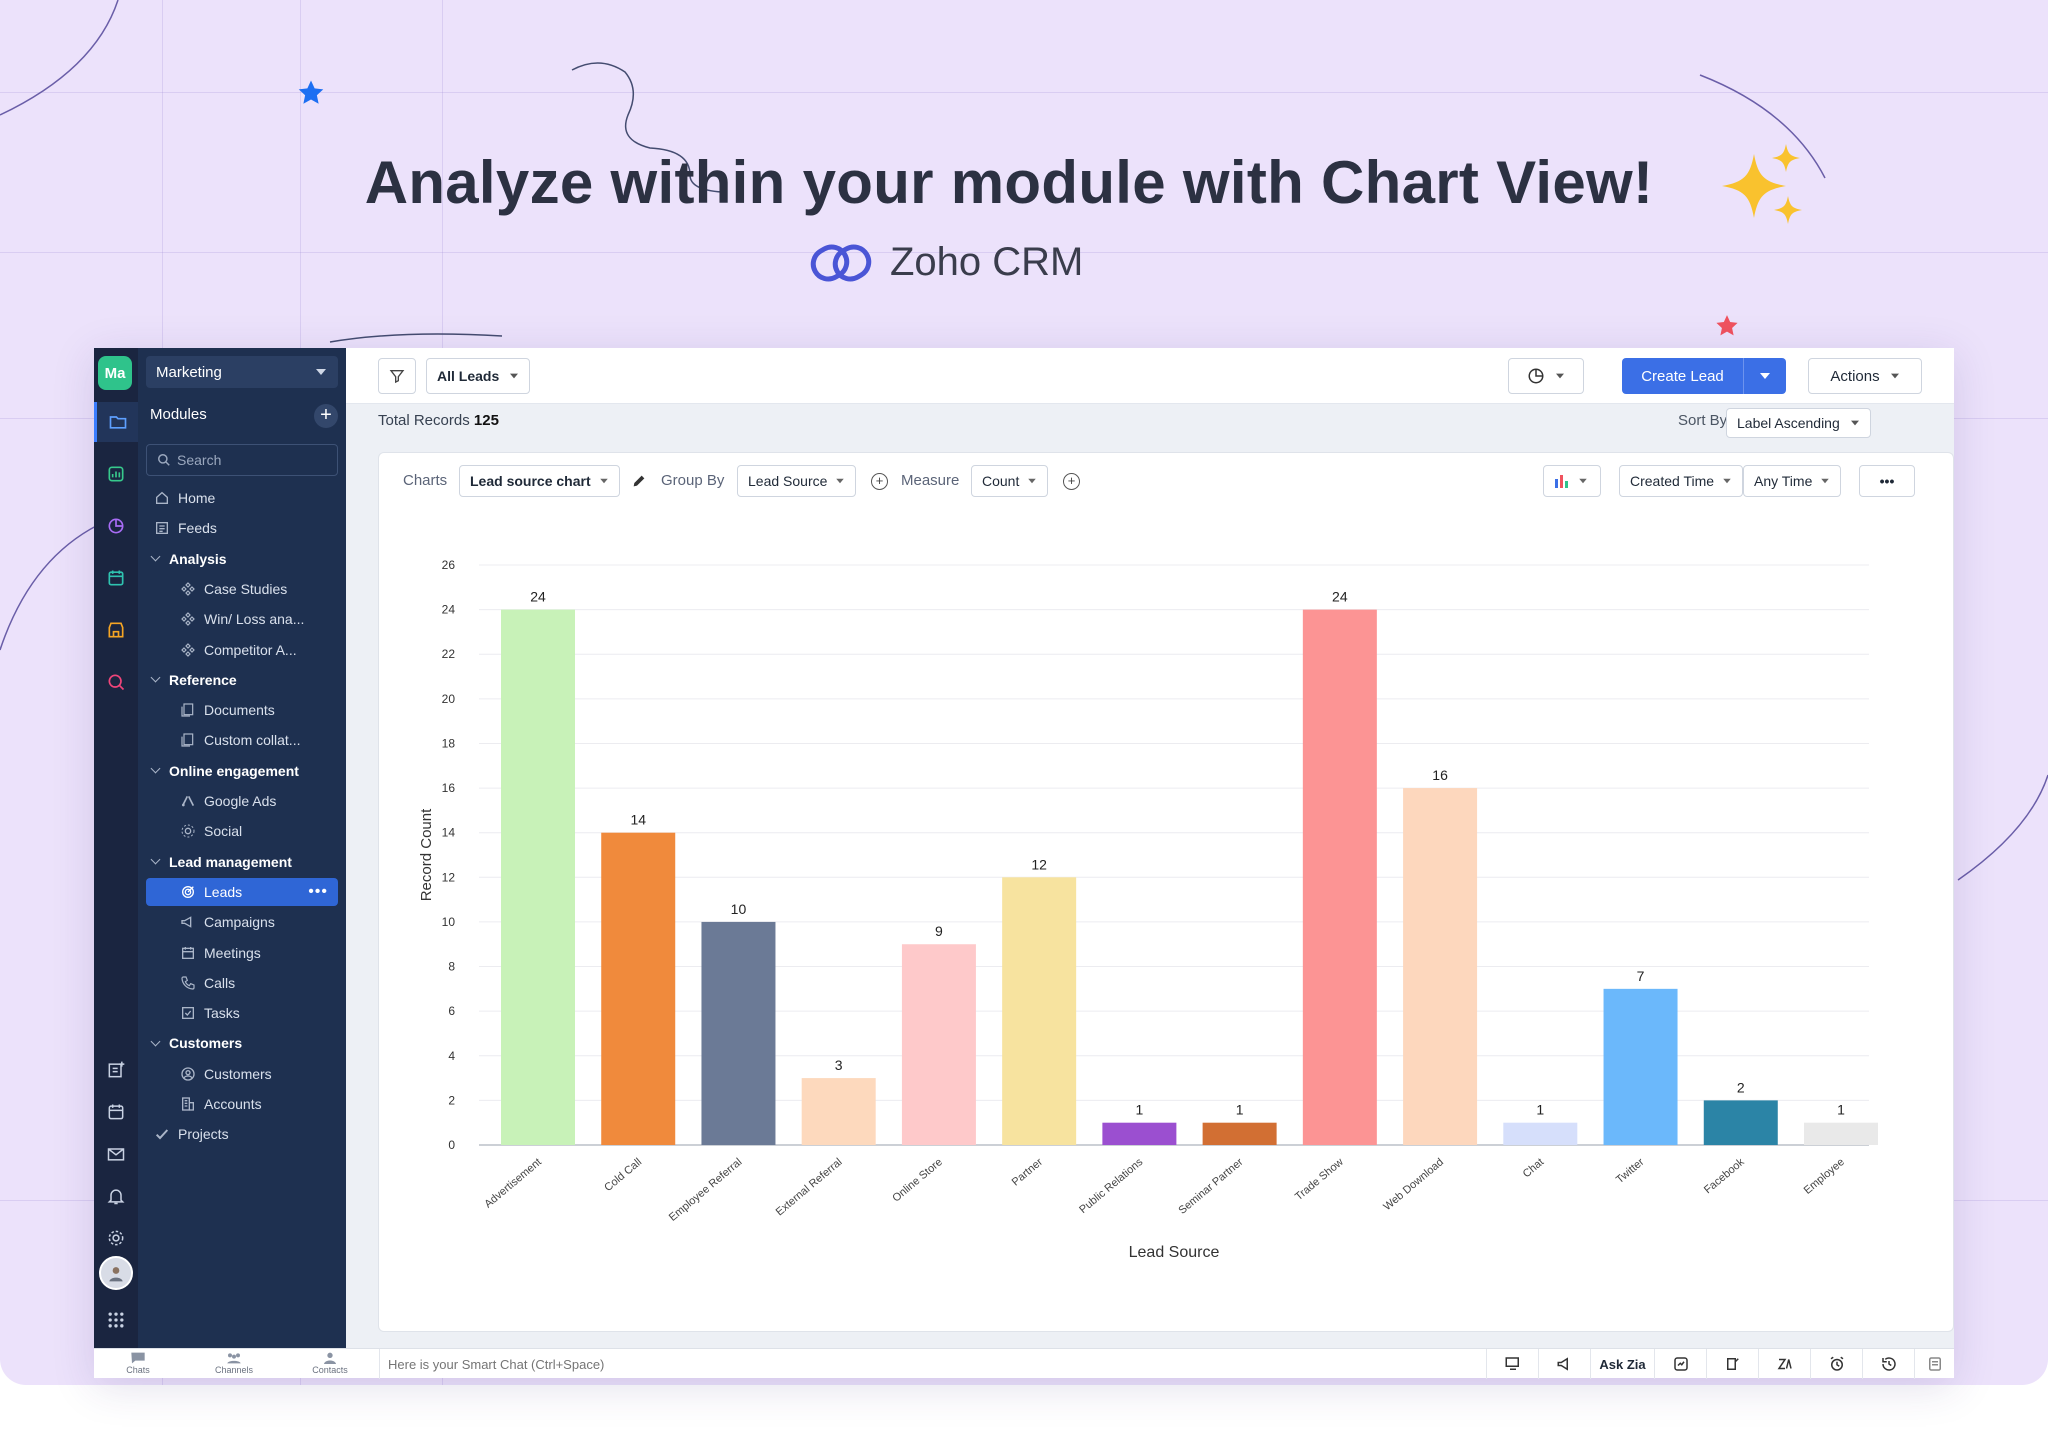 Image resolution: width=2048 pixels, height=1429 pixels. Describe the element at coordinates (330, 1370) in the screenshot. I see `contacts-label: Contacts` at that location.